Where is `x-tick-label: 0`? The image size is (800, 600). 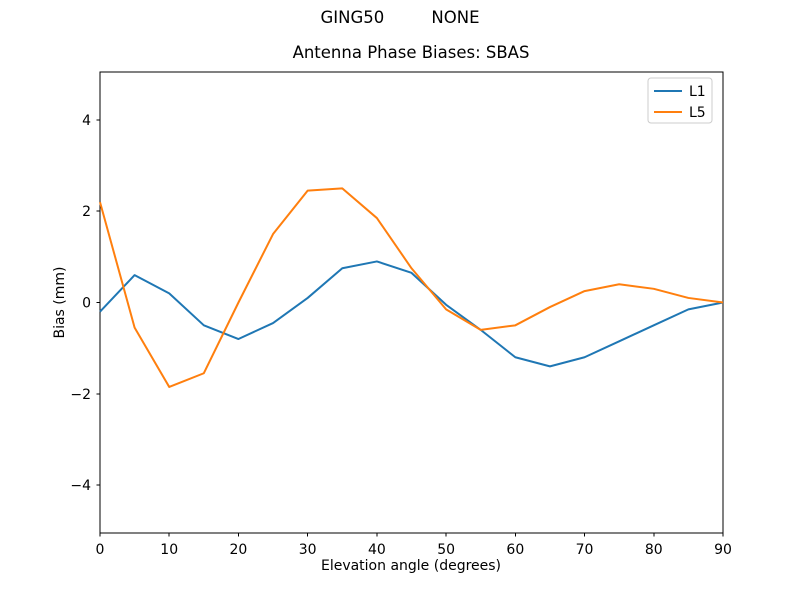
x-tick-label: 0 is located at coordinates (100, 550).